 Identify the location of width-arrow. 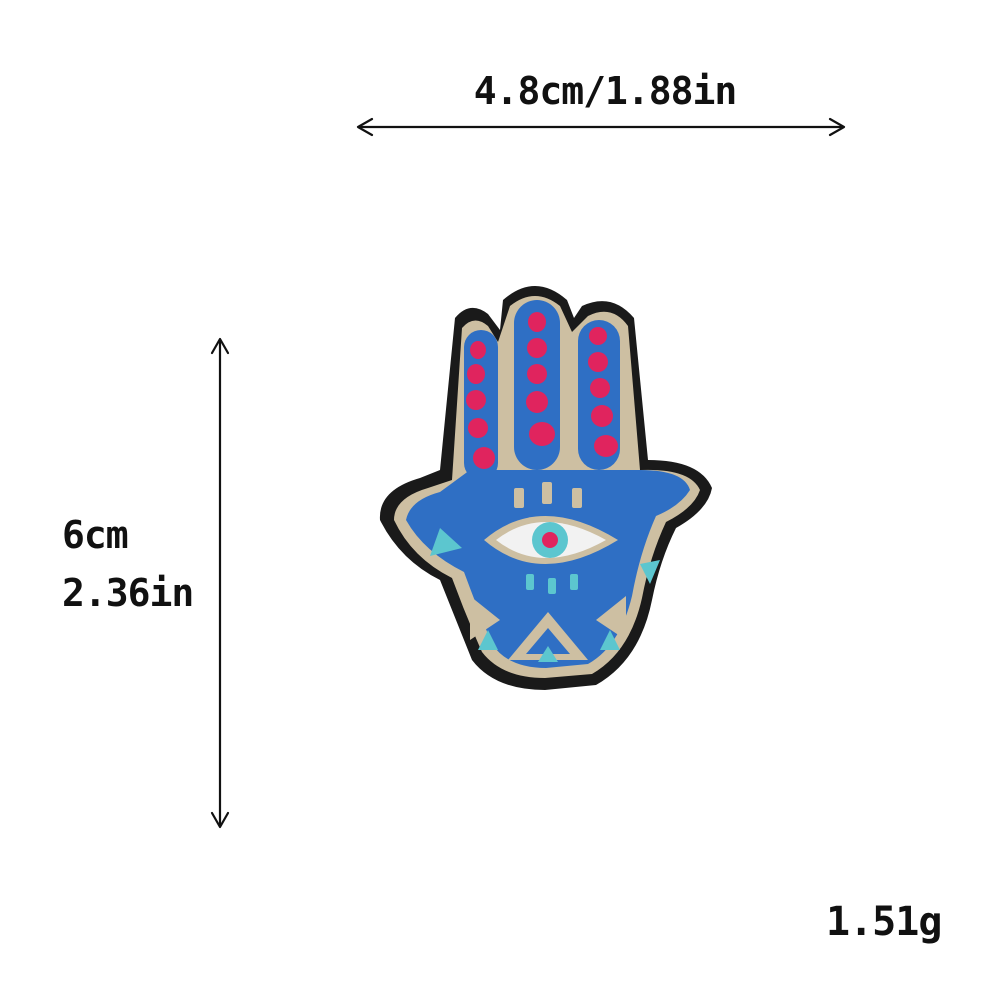
(601, 127).